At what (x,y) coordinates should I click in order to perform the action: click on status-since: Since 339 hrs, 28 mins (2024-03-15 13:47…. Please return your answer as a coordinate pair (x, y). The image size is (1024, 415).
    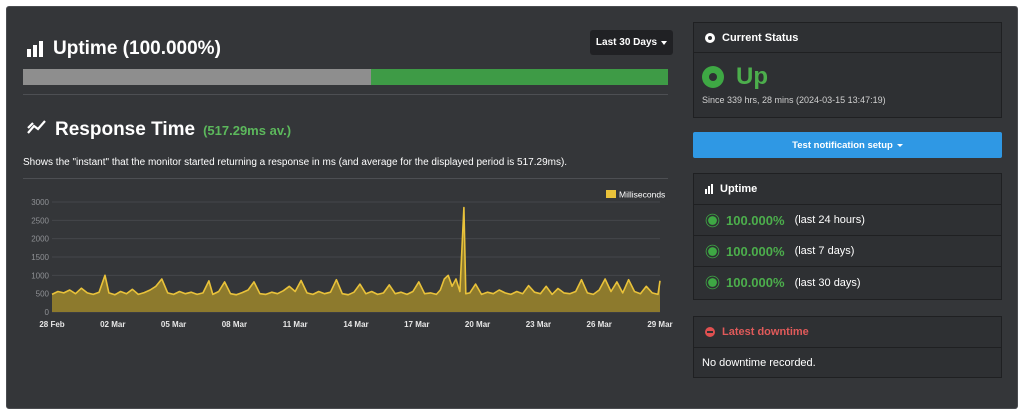
    Looking at the image, I should click on (794, 100).